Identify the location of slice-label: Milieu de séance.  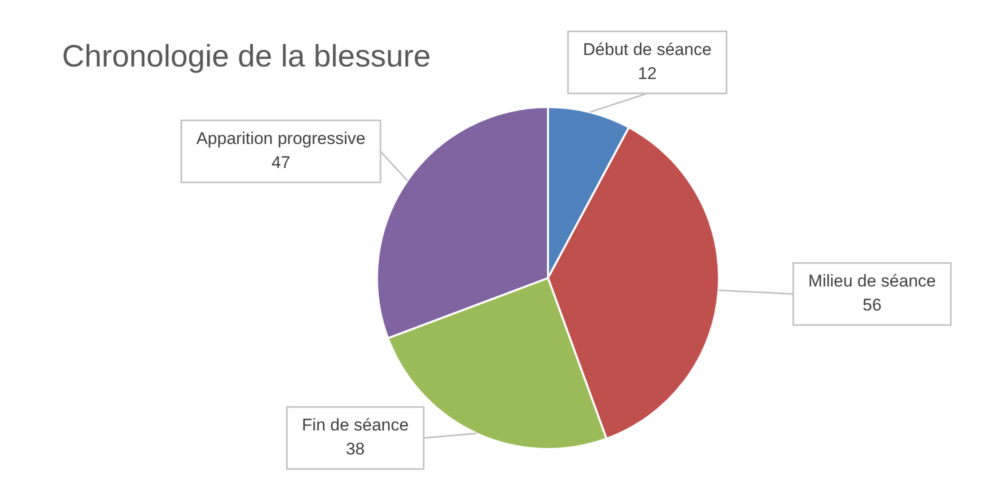
(872, 281).